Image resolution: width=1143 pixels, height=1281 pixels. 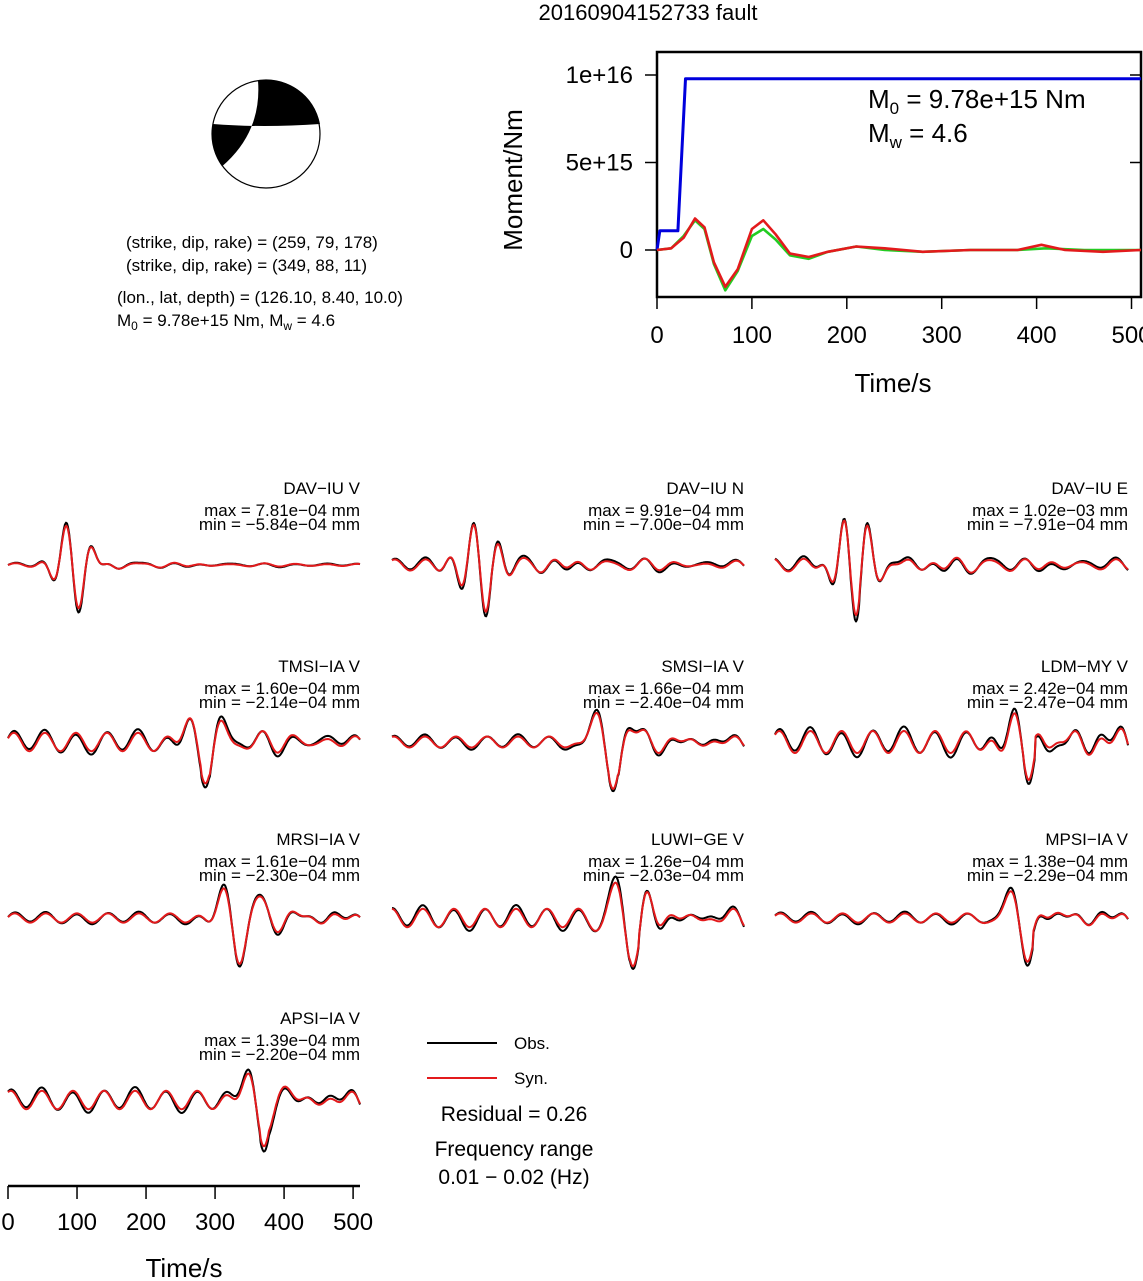 I want to click on moment-xtick-label: 500, so click(x=1127, y=335).